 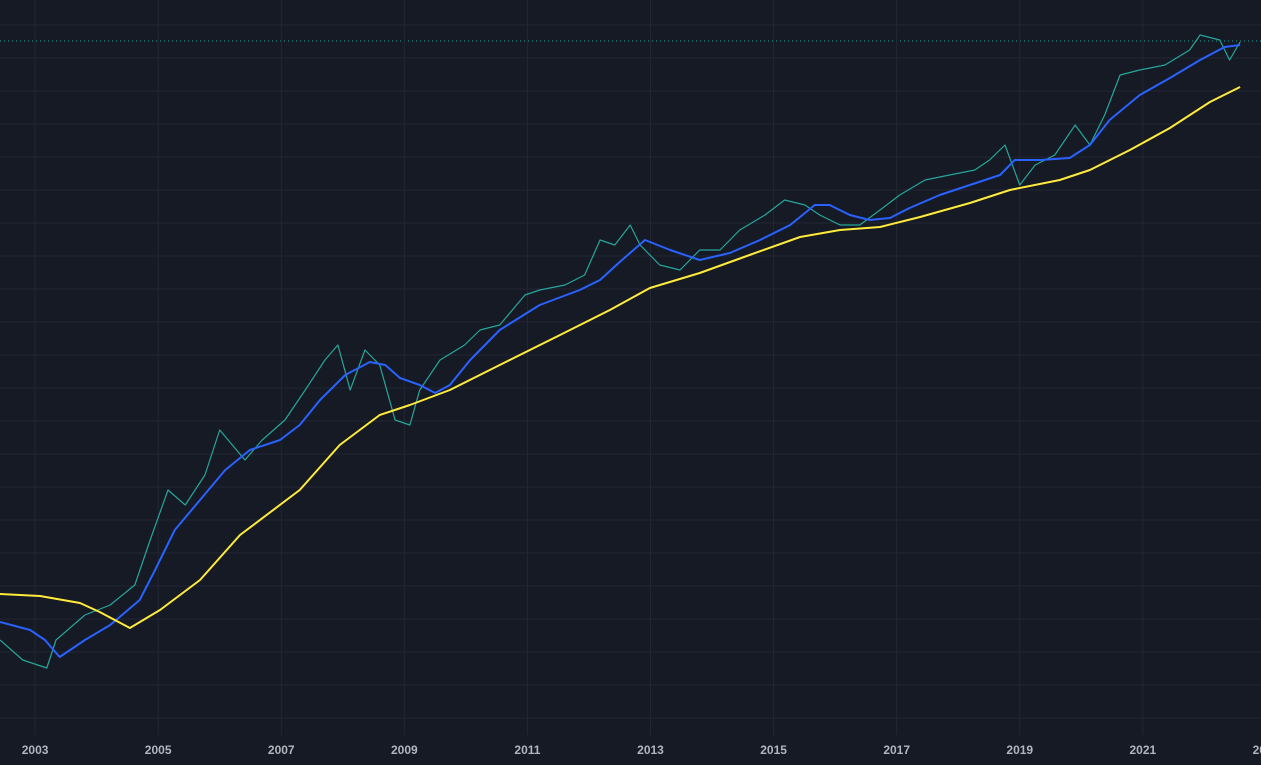 I want to click on x-tick-label: 2005, so click(x=158, y=750).